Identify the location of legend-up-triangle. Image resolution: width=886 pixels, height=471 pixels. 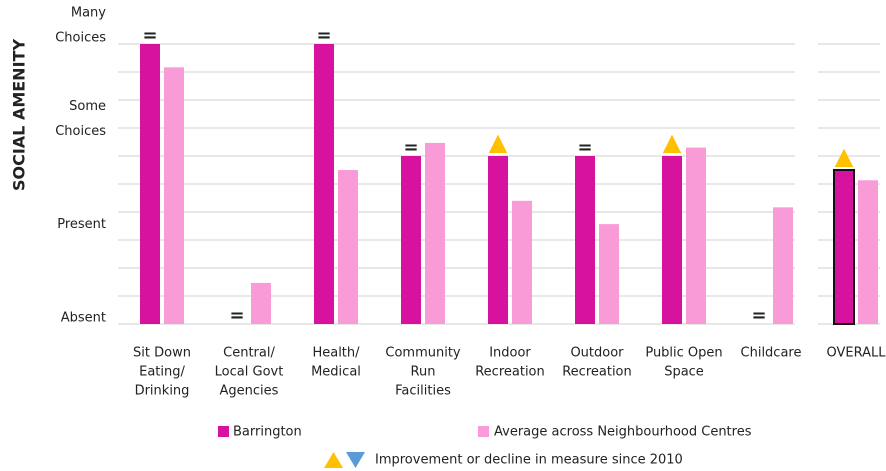
(333, 460).